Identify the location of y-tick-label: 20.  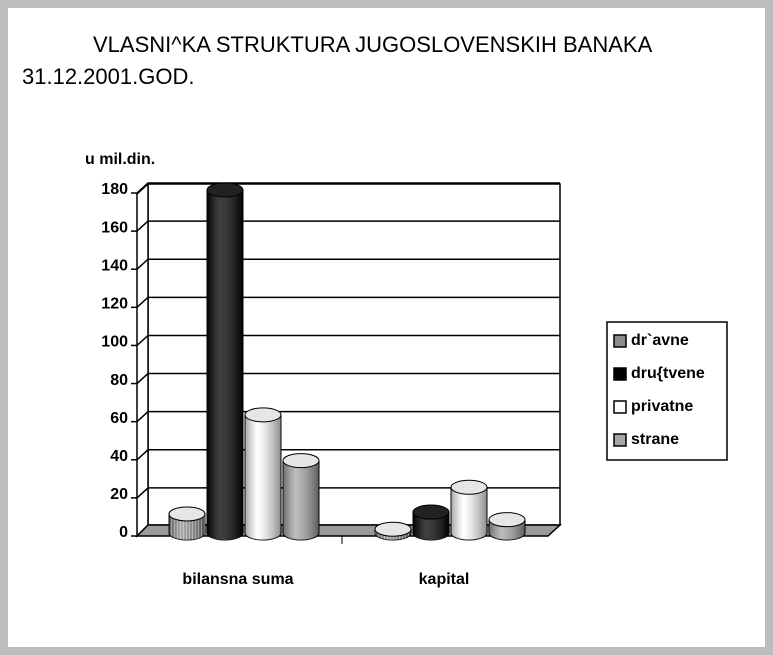
(119, 494).